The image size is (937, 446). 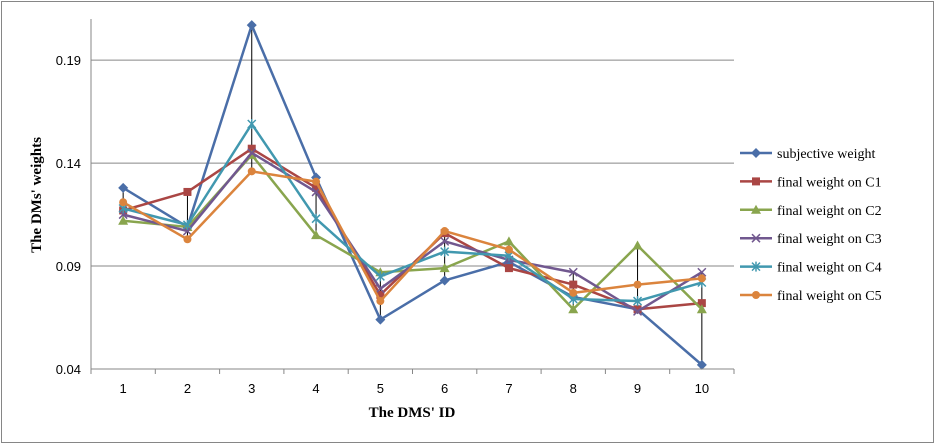 What do you see at coordinates (829, 268) in the screenshot?
I see `legend-label: final weight on C4` at bounding box center [829, 268].